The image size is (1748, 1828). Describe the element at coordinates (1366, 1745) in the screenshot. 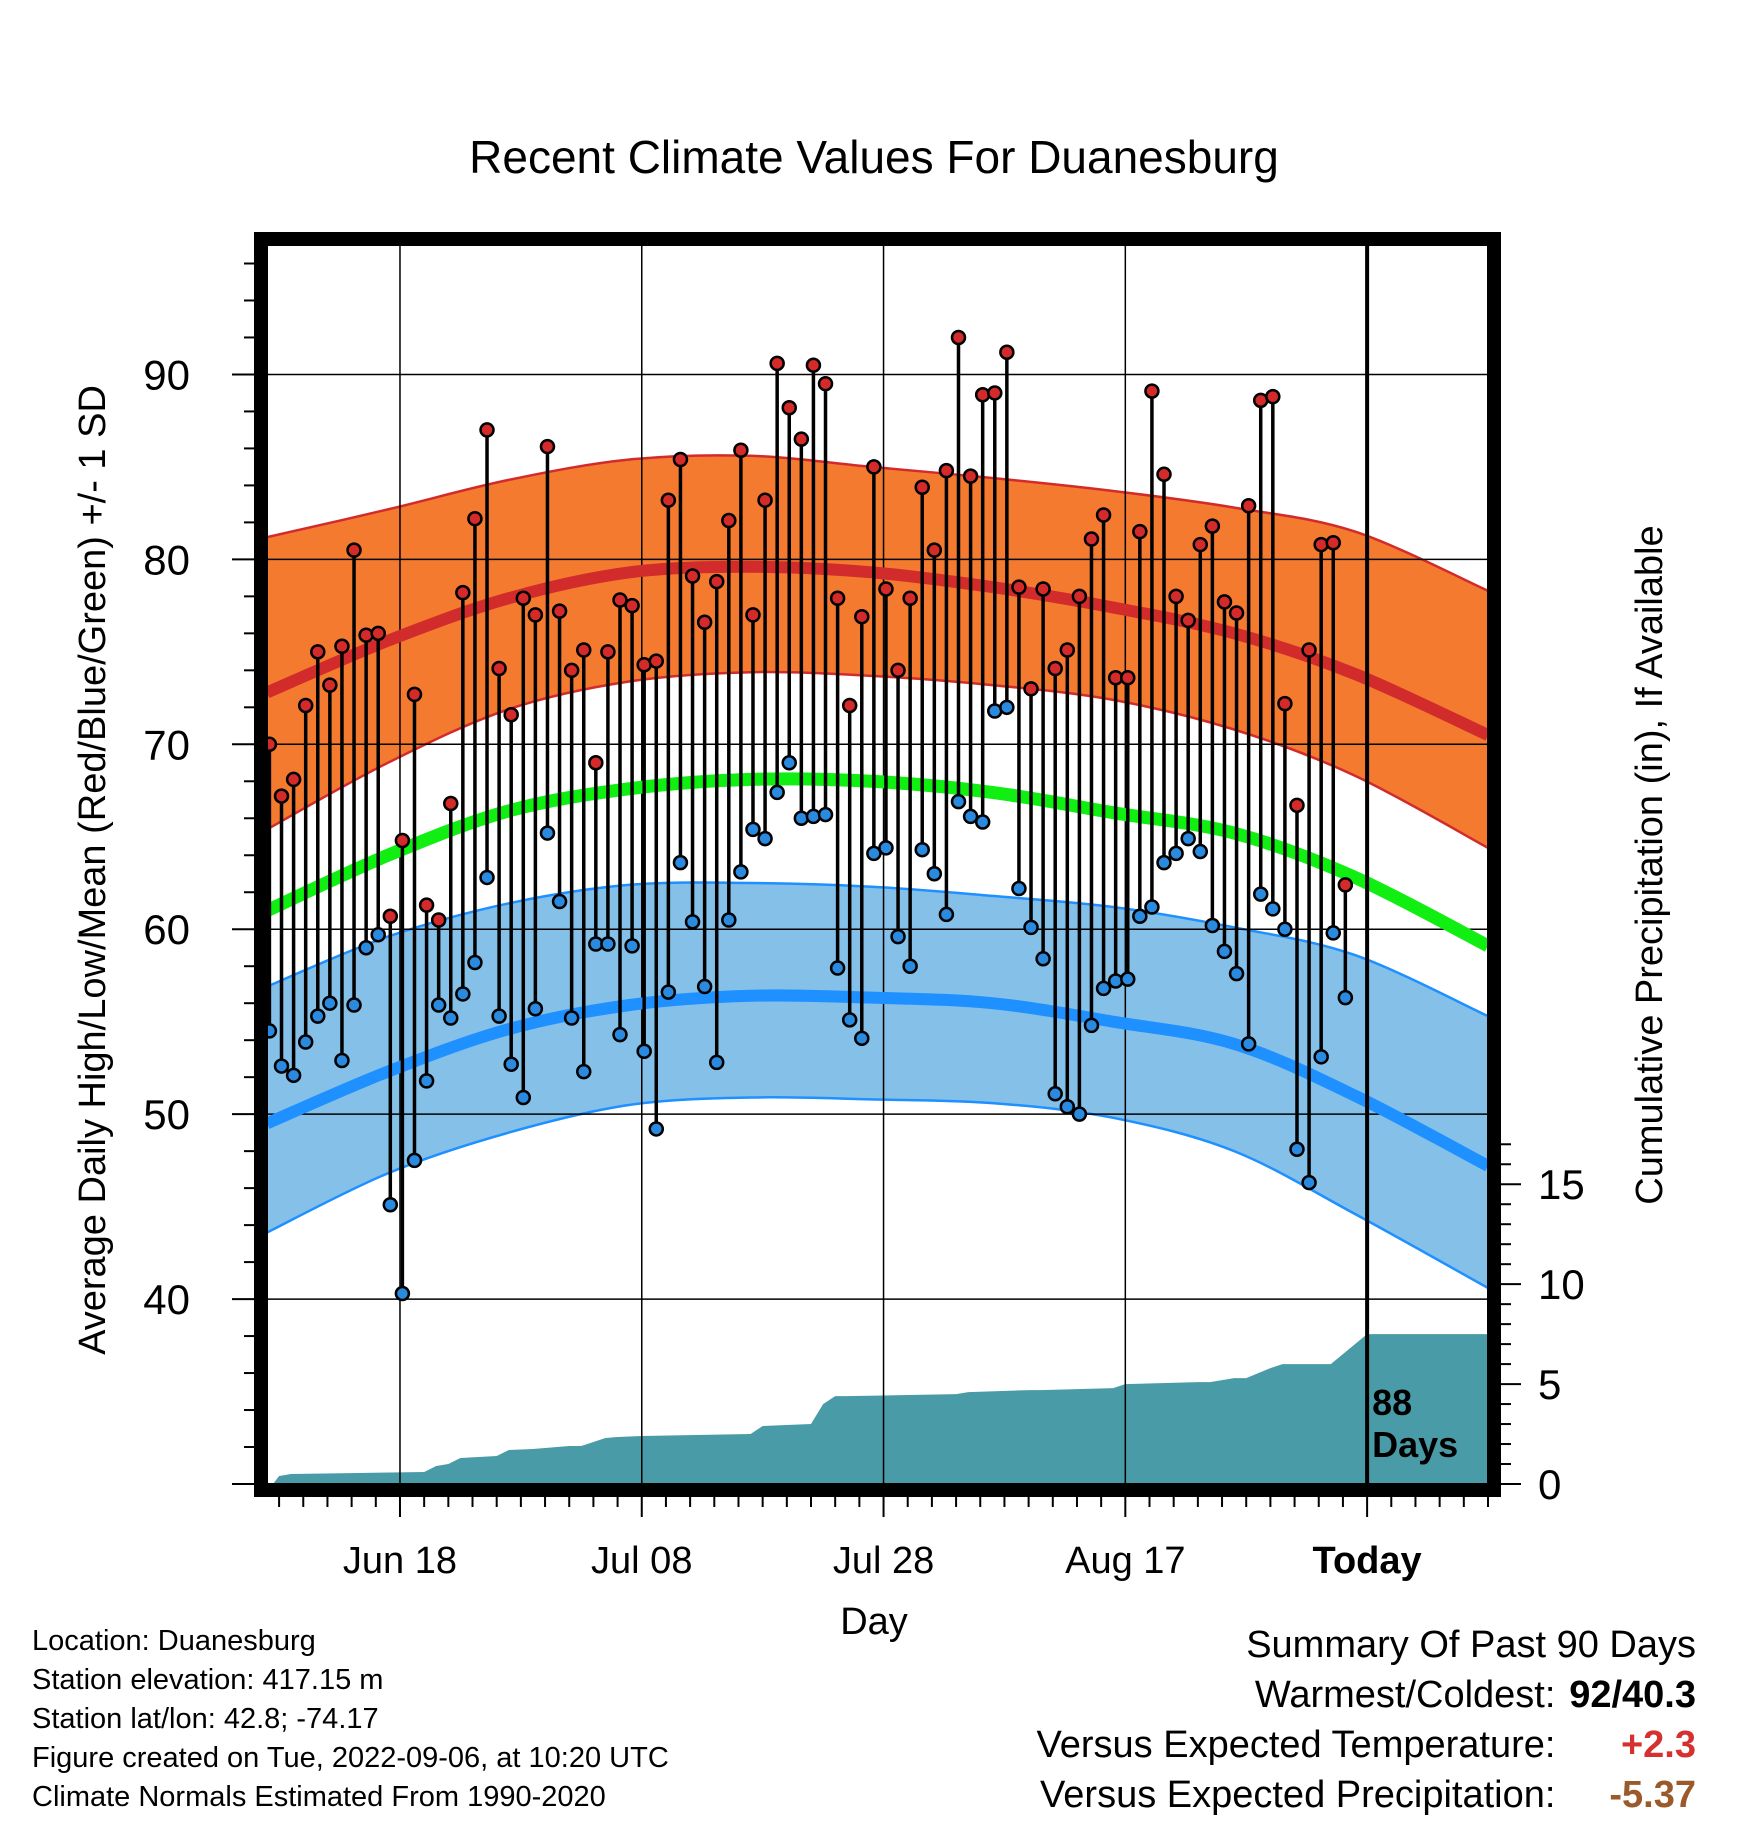

I see `temp-anomaly-row: Versus Expected Temperature: +2.3` at that location.